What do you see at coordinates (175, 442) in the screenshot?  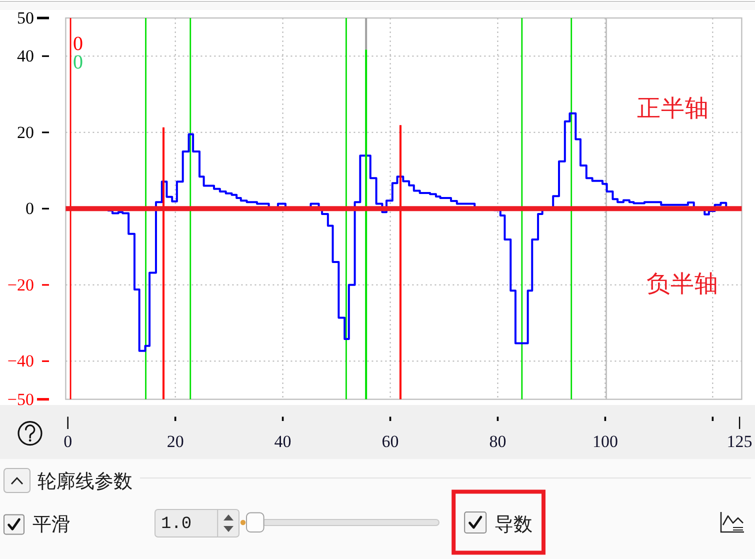 I see `x-tick-label: 20` at bounding box center [175, 442].